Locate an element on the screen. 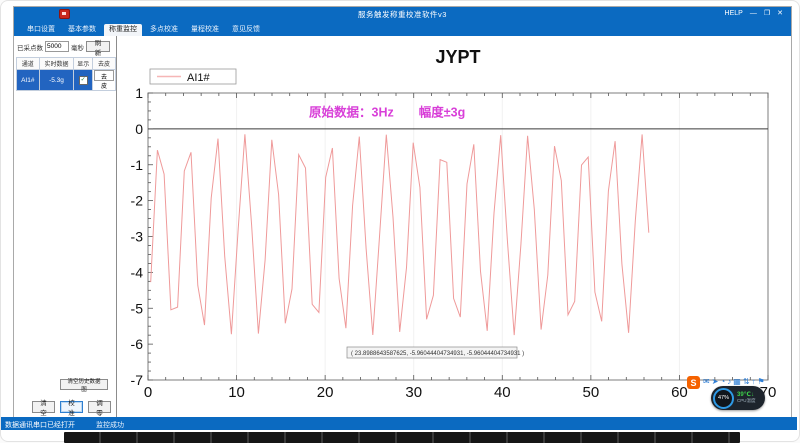  taskbar-thumbnails-strip is located at coordinates (402, 437).